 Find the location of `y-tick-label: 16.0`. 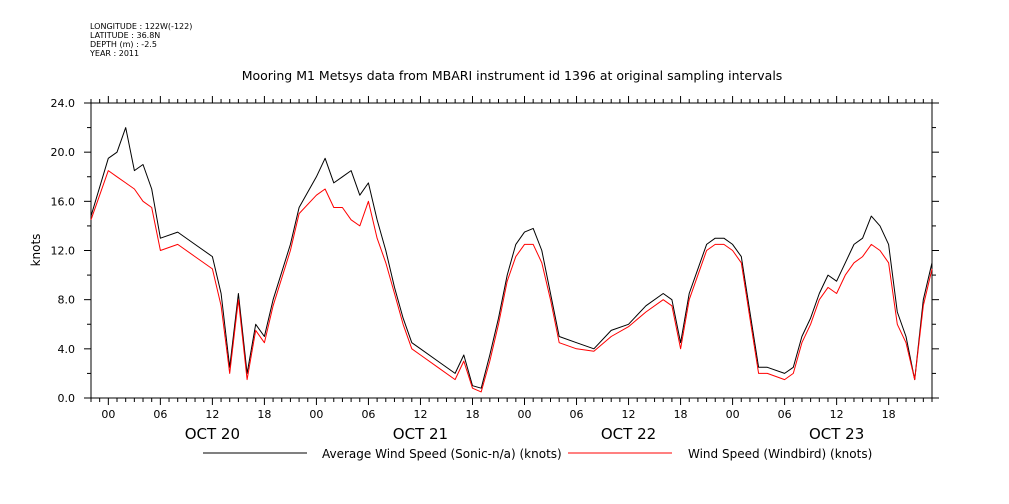

y-tick-label: 16.0 is located at coordinates (63, 201).